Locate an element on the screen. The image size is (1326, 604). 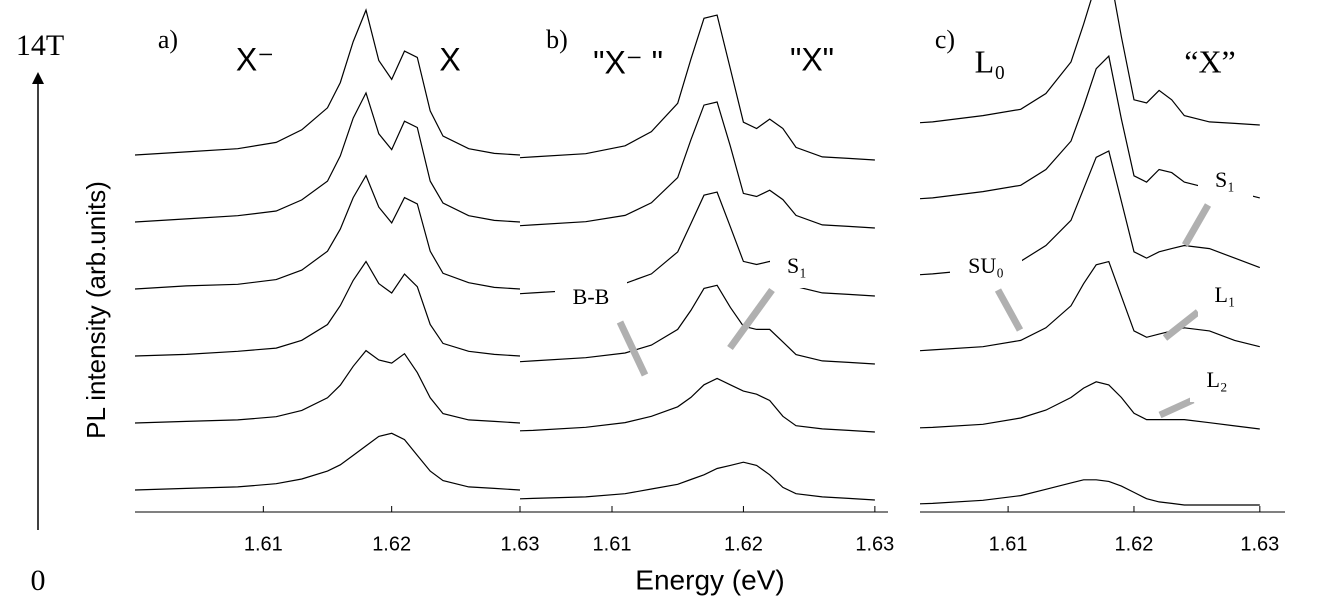
x-axis-label: Energy (eV) is located at coordinates (709, 579).